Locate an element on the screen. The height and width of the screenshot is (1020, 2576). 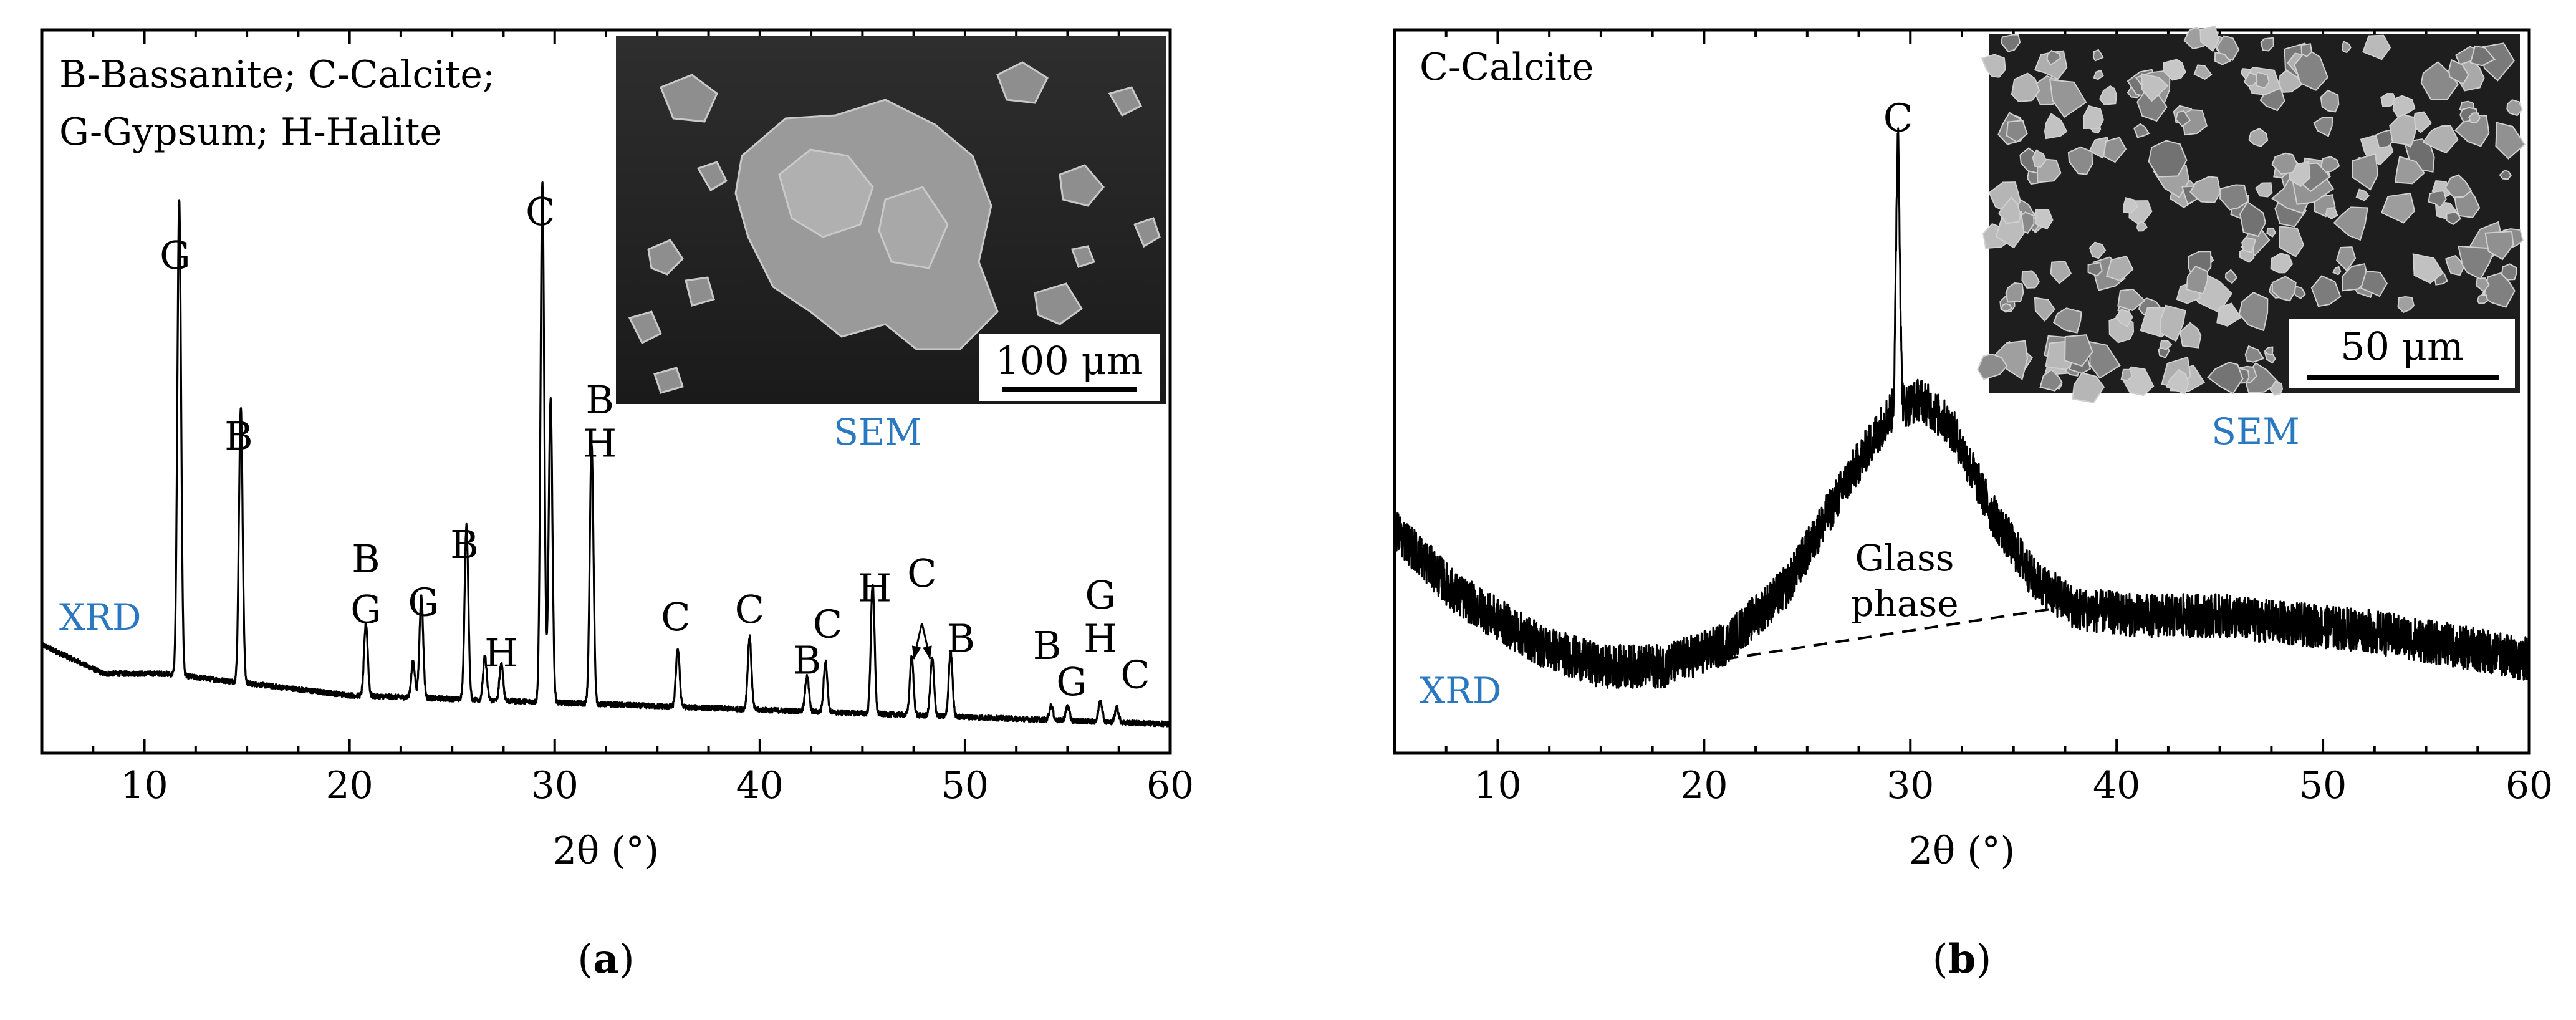
sem-inset-a: 100 μm is located at coordinates (891, 220).